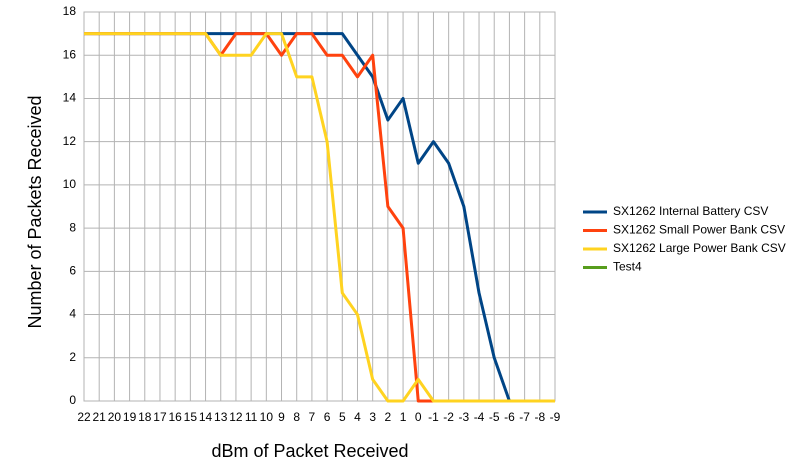 The width and height of the screenshot is (799, 473). I want to click on y-tick-label: 12, so click(70, 141).